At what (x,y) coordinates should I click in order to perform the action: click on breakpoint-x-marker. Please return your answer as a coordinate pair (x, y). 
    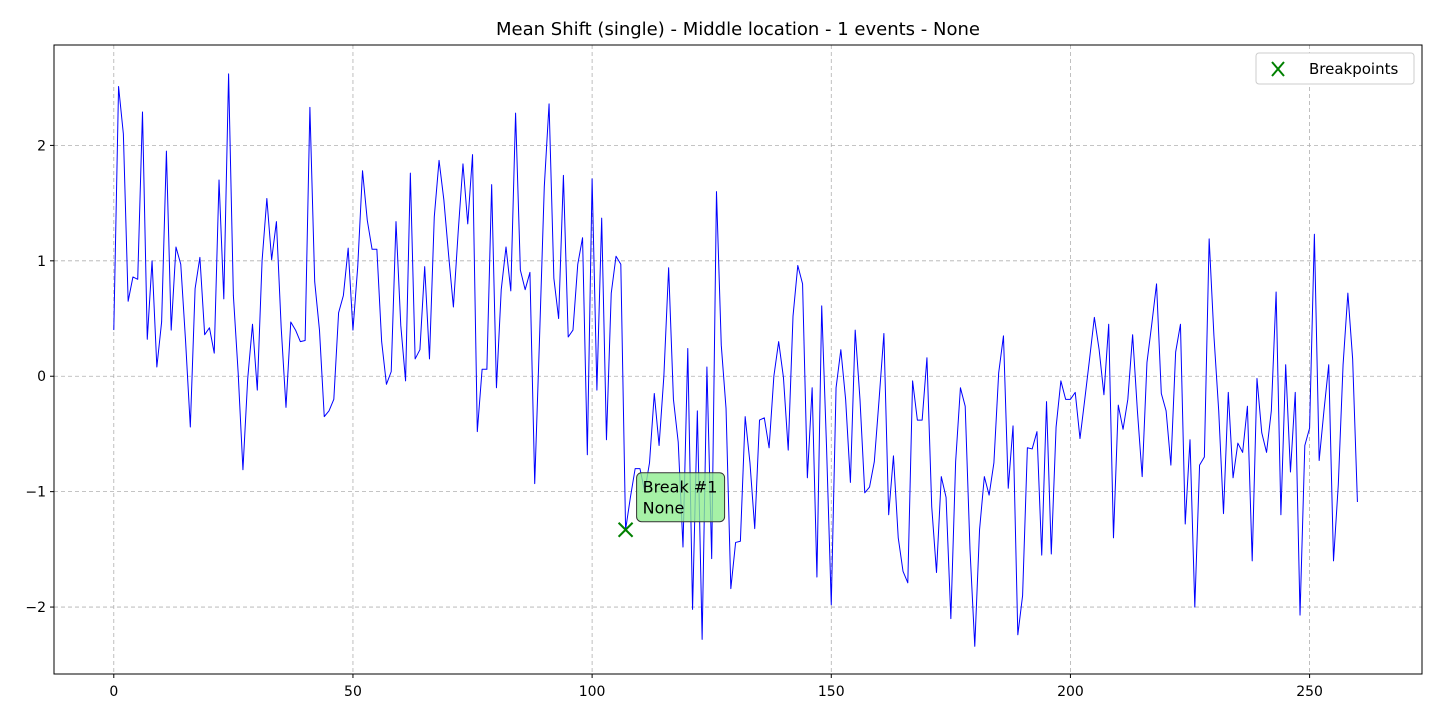
    Looking at the image, I should click on (625, 530).